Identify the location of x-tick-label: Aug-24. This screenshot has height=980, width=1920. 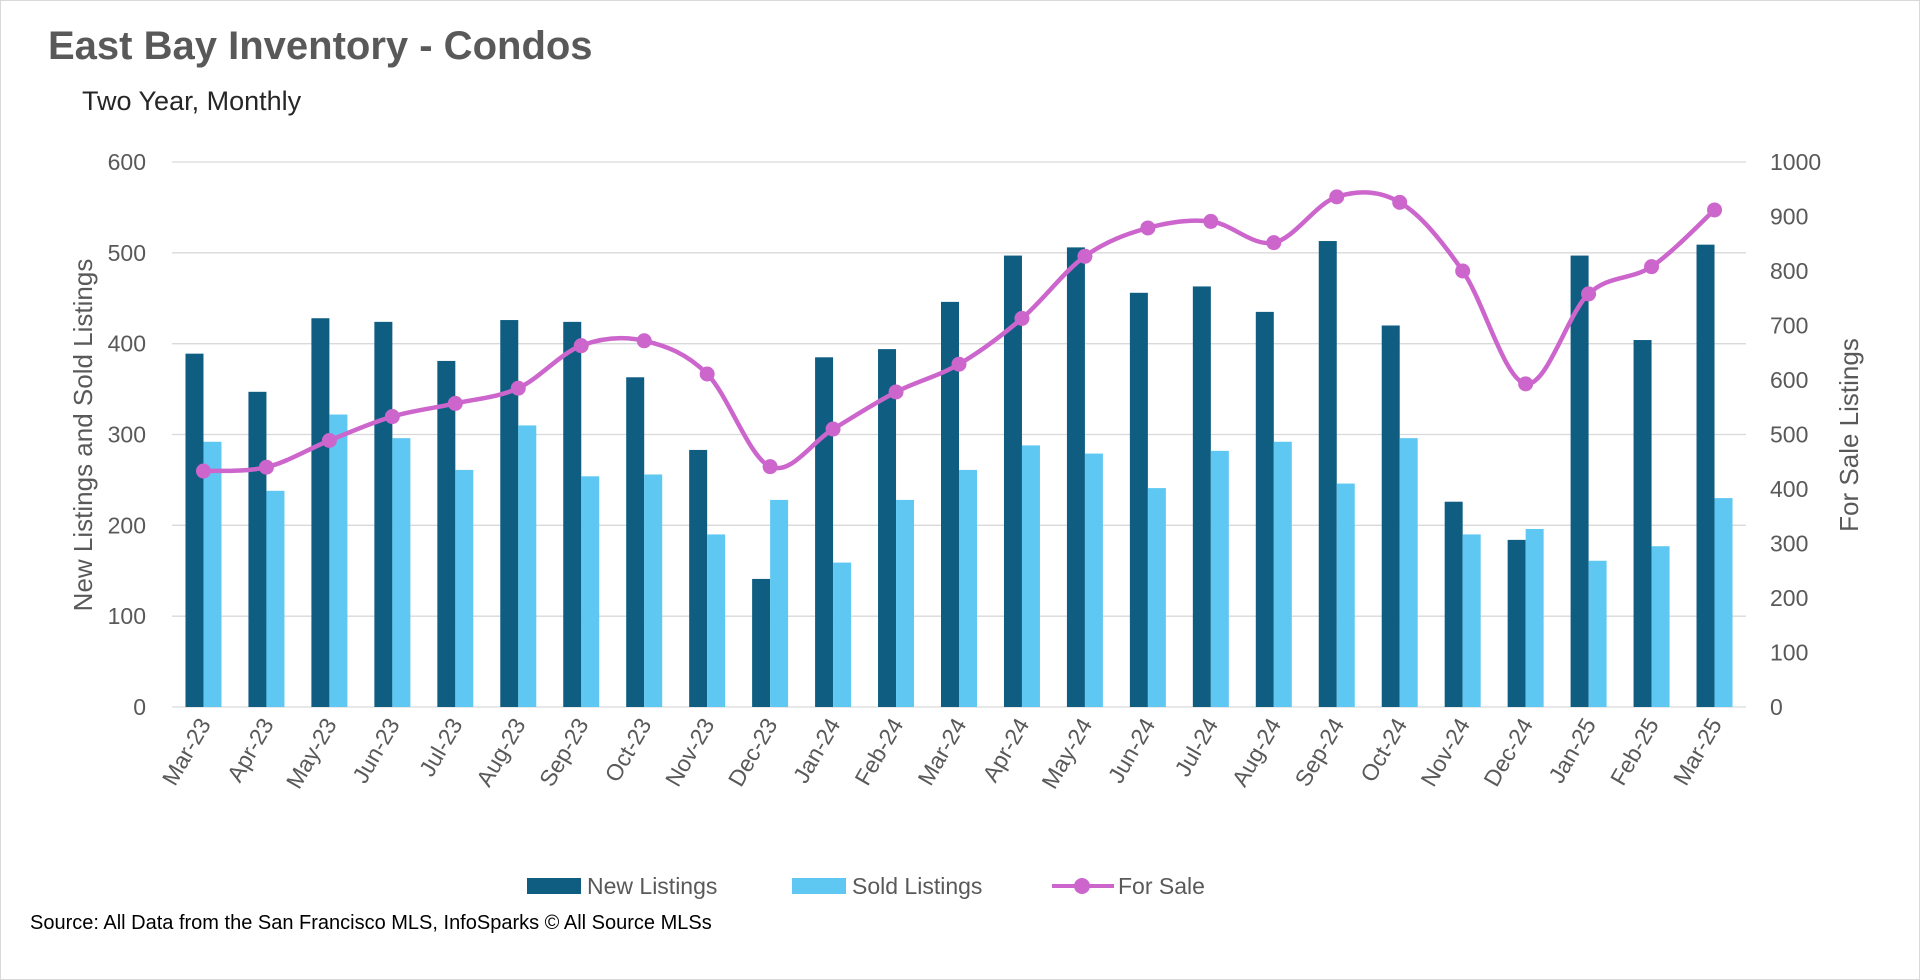
(1257, 751).